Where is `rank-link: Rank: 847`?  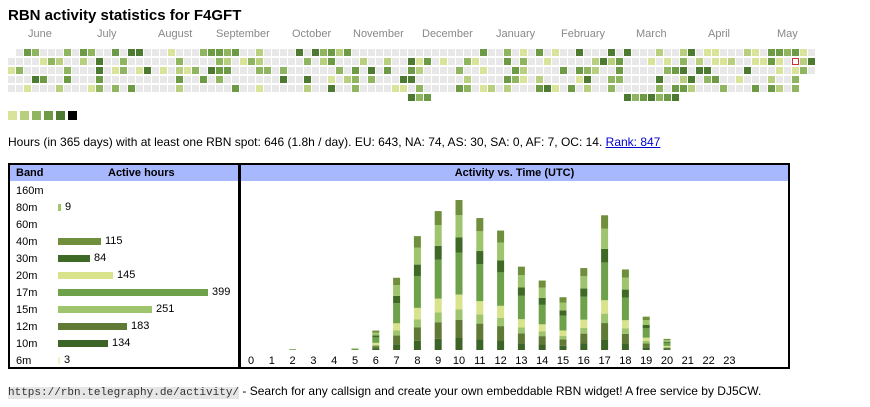 rank-link: Rank: 847 is located at coordinates (633, 142).